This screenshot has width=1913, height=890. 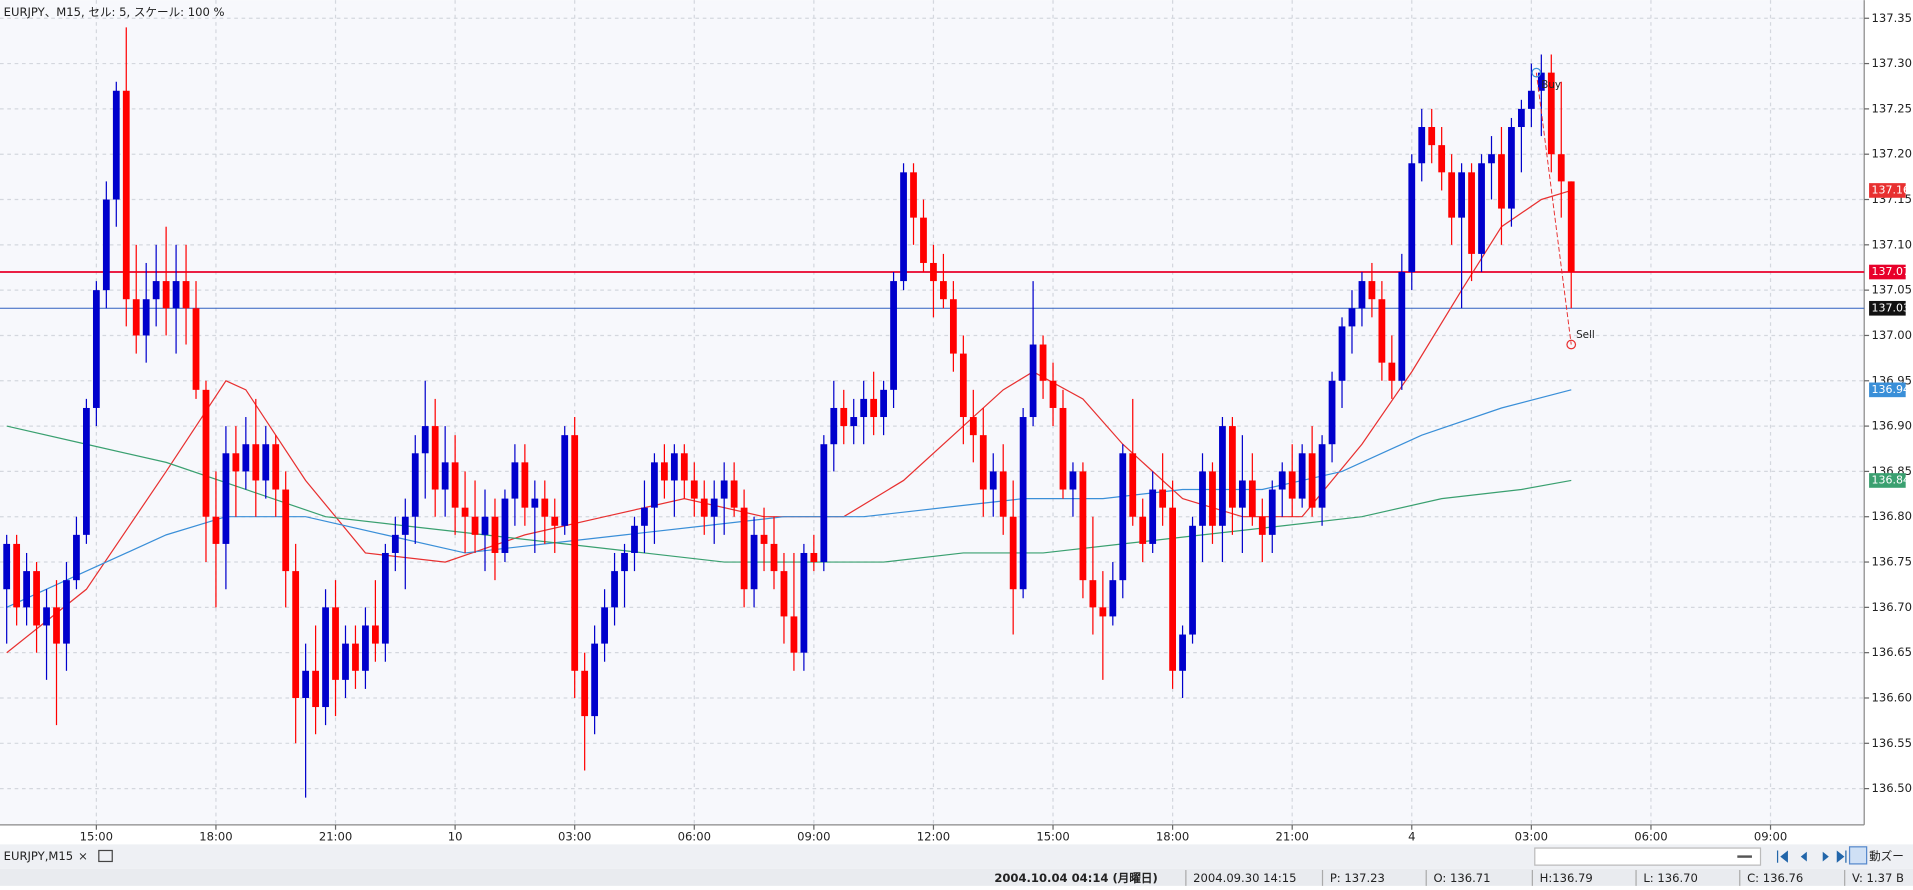 I want to click on x-tick-label: 03:00, so click(x=1531, y=837).